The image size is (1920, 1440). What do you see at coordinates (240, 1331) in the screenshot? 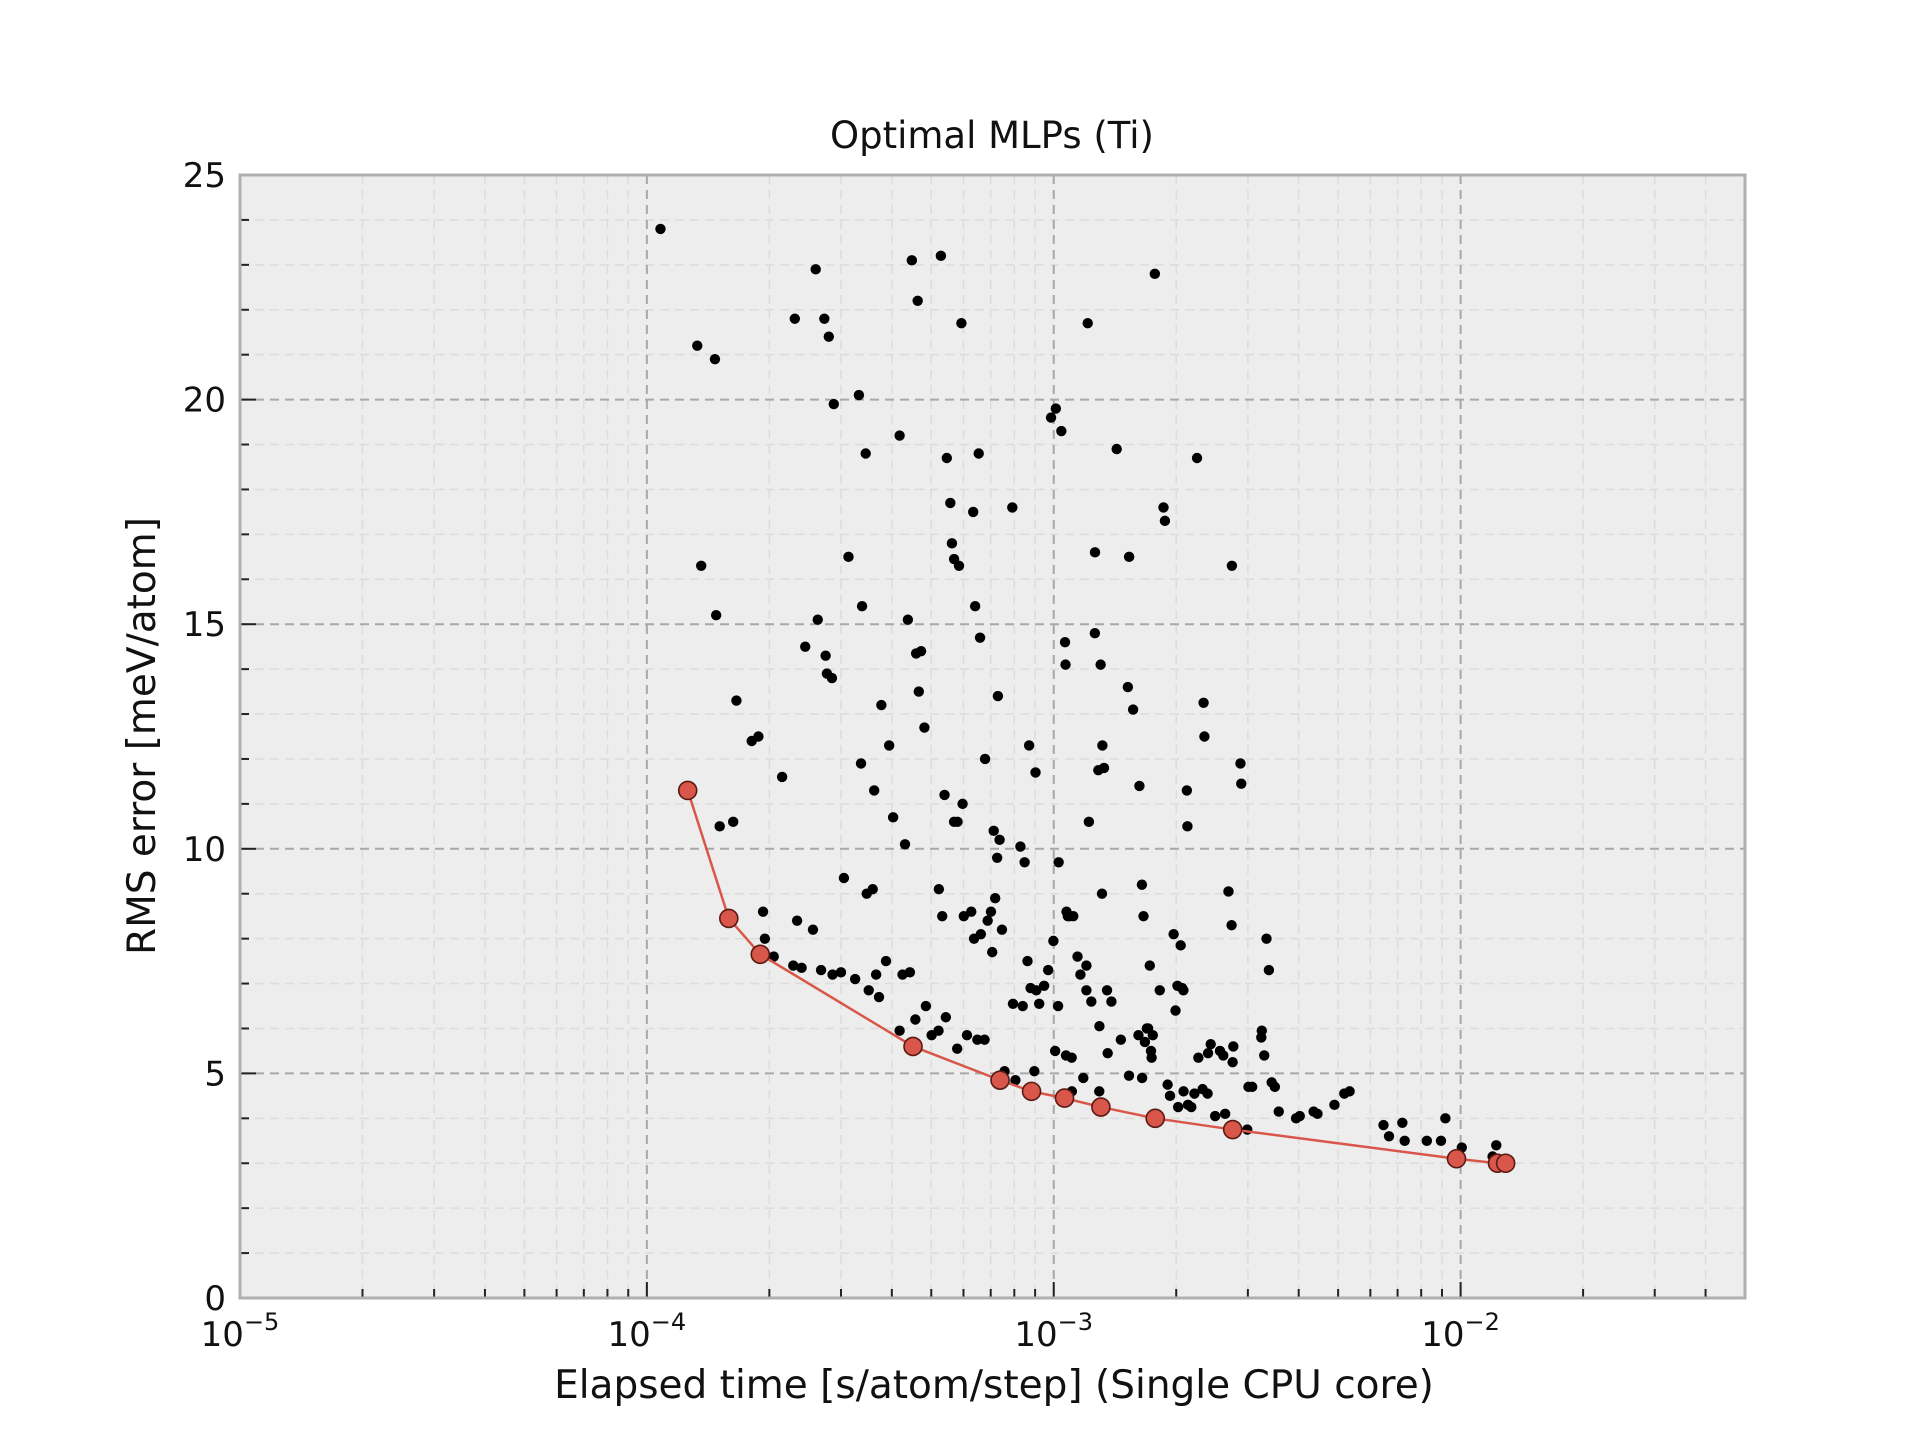
I see `x-tick-label: 10⁻⁵` at bounding box center [240, 1331].